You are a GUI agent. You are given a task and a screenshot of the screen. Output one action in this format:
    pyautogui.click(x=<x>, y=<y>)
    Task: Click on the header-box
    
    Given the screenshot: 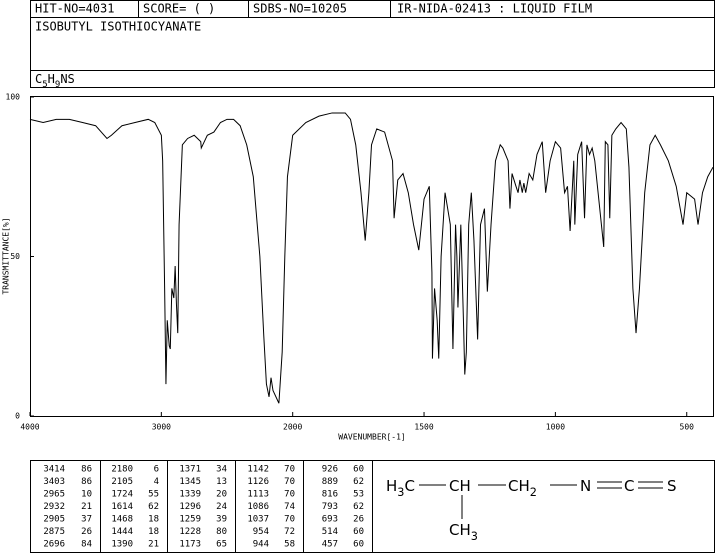 What is the action you would take?
    pyautogui.click(x=372, y=9)
    